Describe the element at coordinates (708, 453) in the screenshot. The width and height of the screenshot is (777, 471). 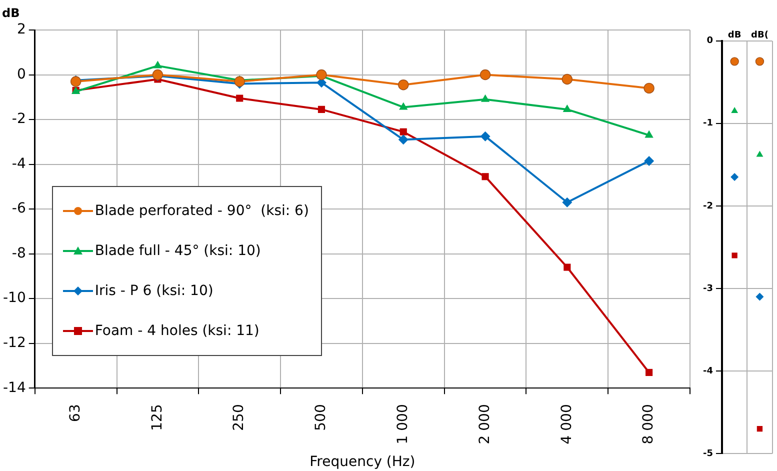
I see `y-tick-label: -5` at that location.